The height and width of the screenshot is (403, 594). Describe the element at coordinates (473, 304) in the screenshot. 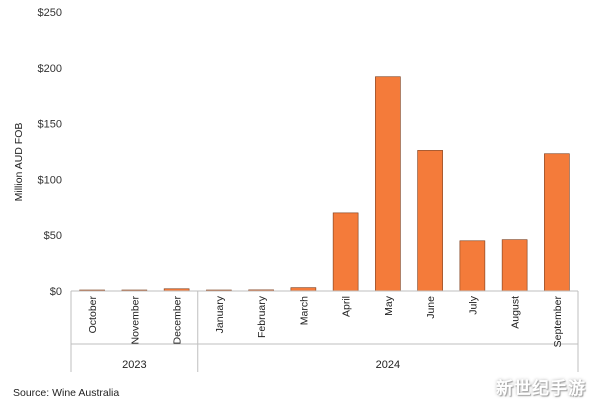

I see `category-label: July` at that location.